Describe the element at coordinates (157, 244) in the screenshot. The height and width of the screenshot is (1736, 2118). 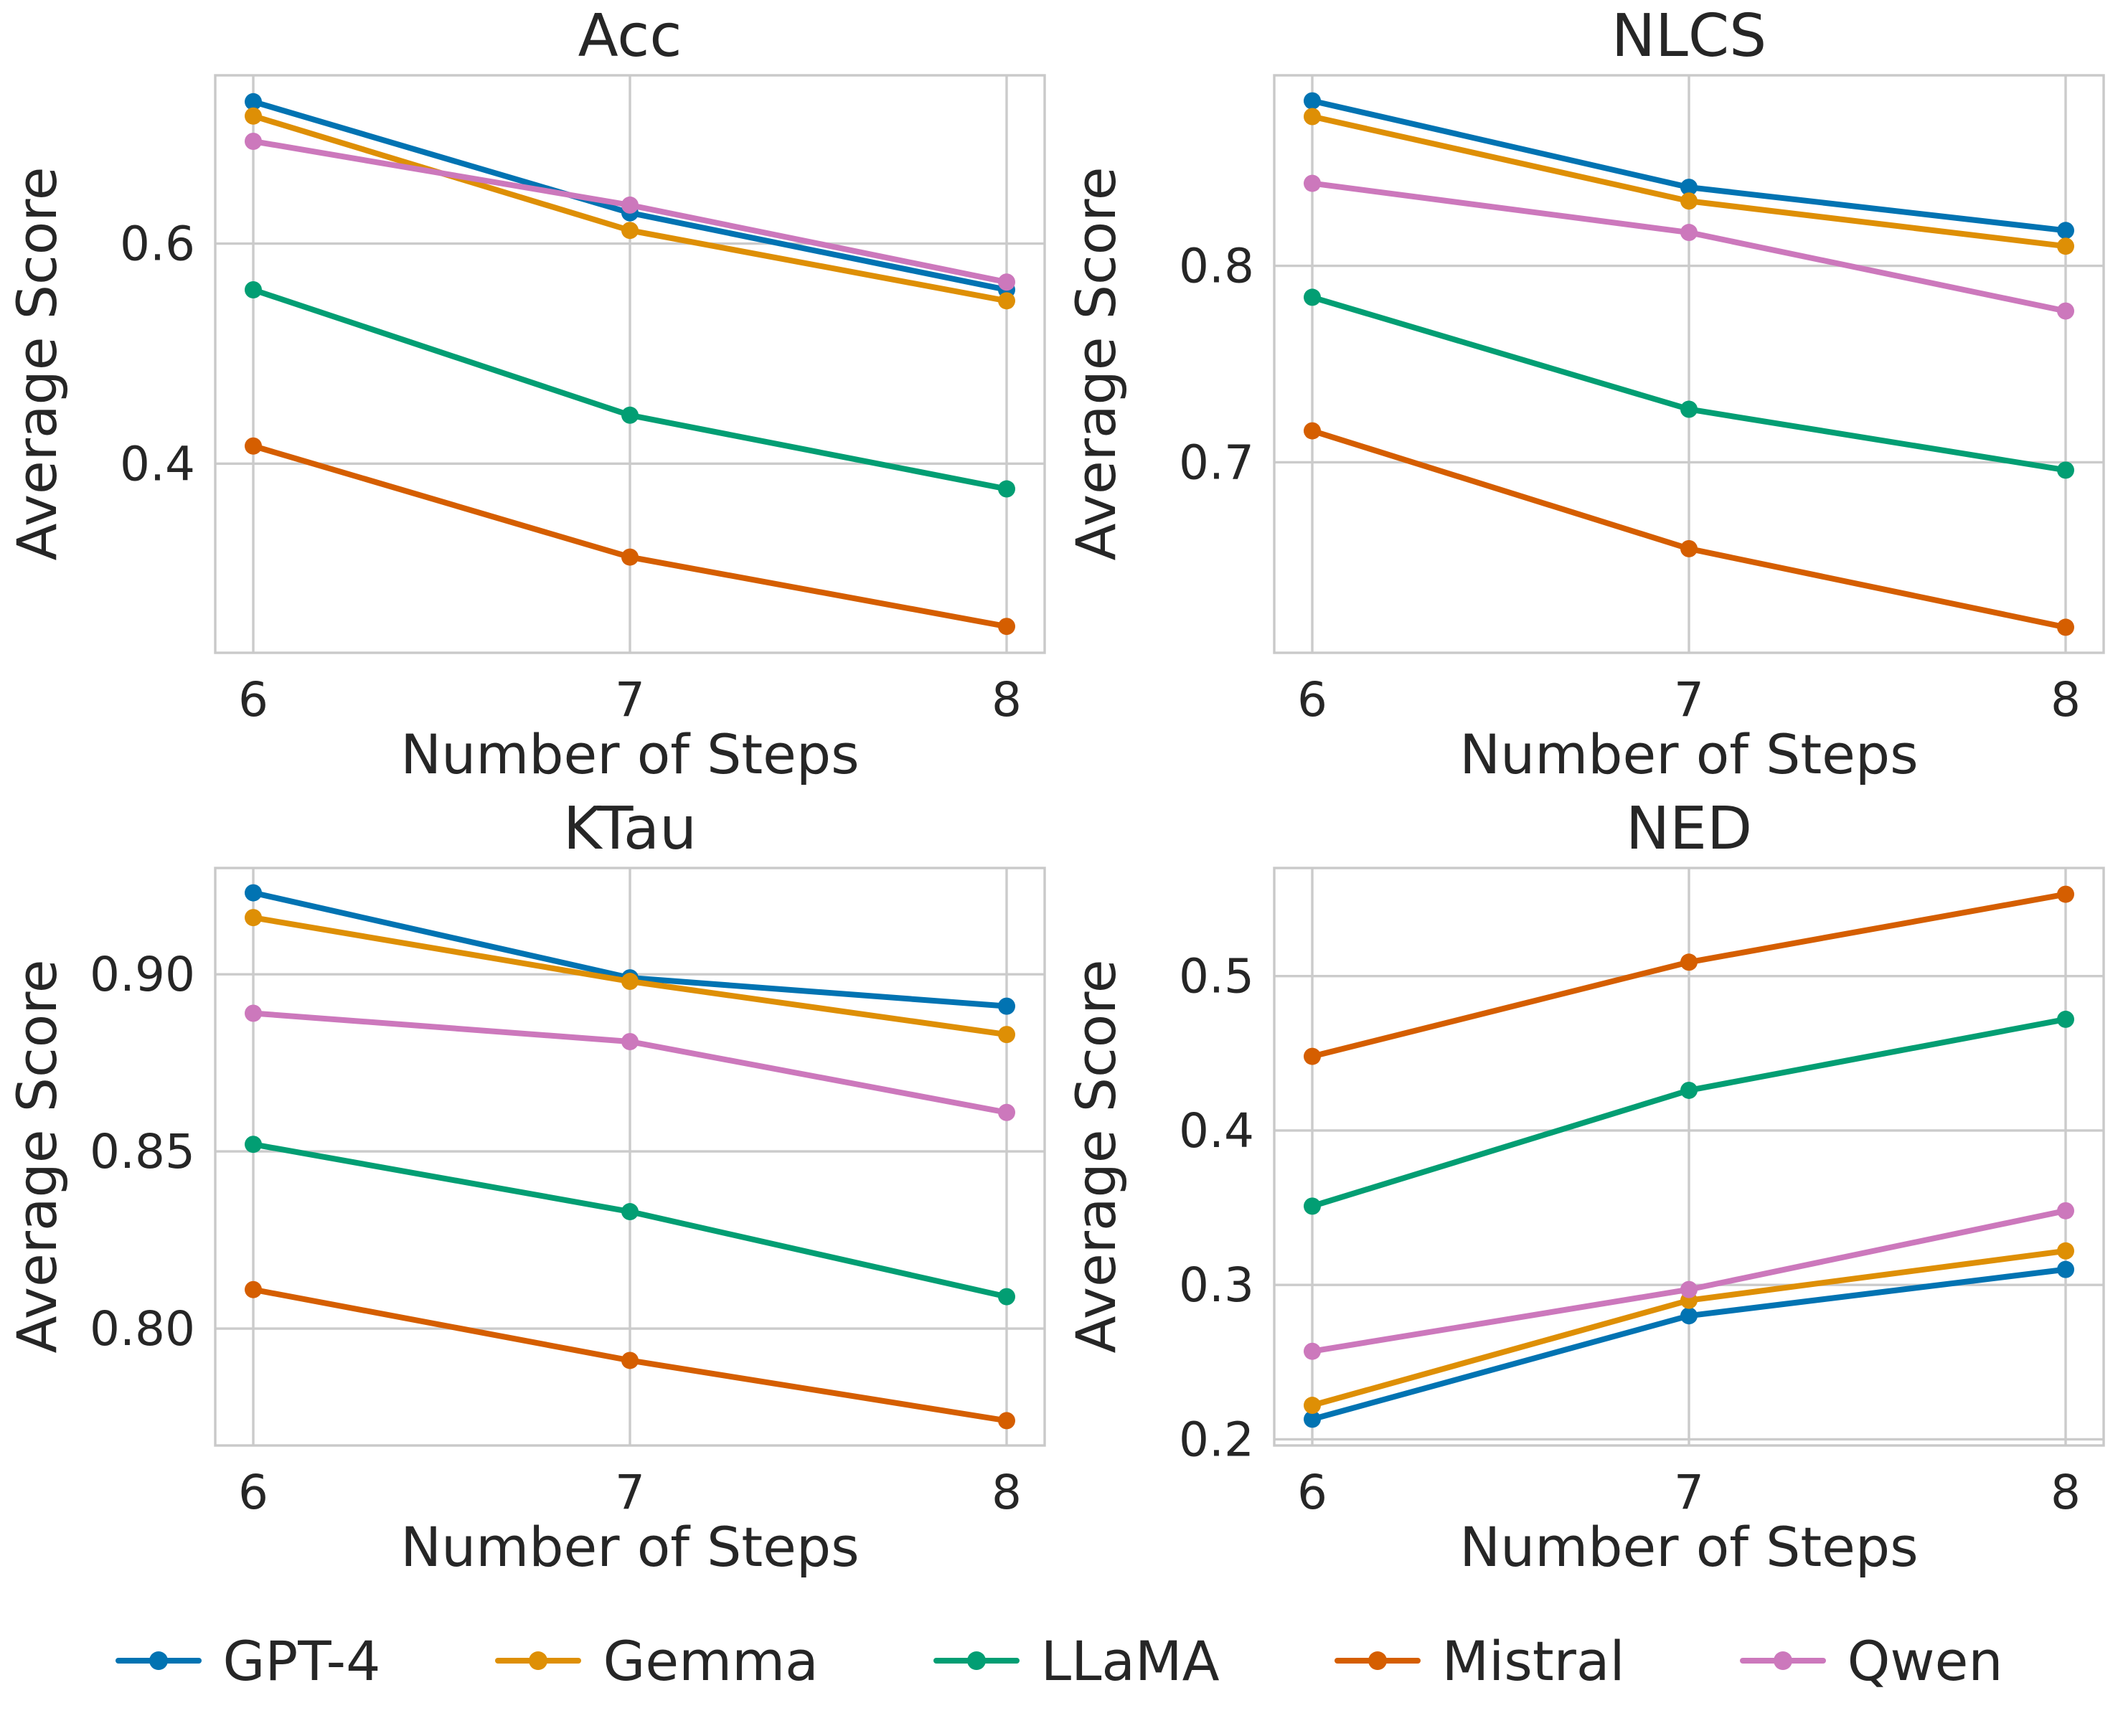
I see `y-tick-label: 0.6` at that location.